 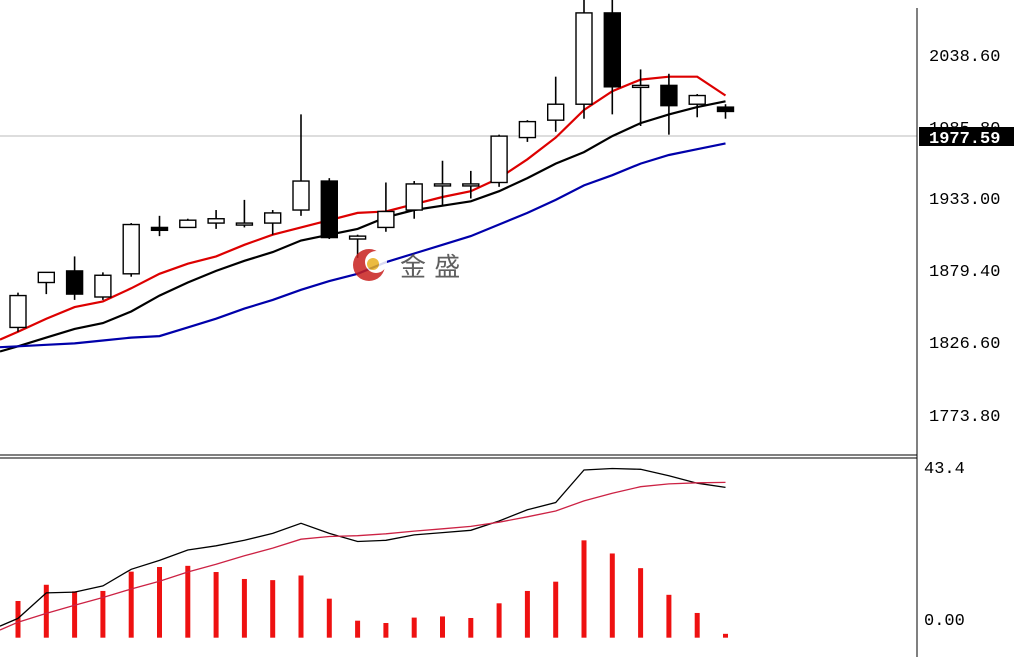 What do you see at coordinates (964, 344) in the screenshot?
I see `price-tick-label: 1826.60` at bounding box center [964, 344].